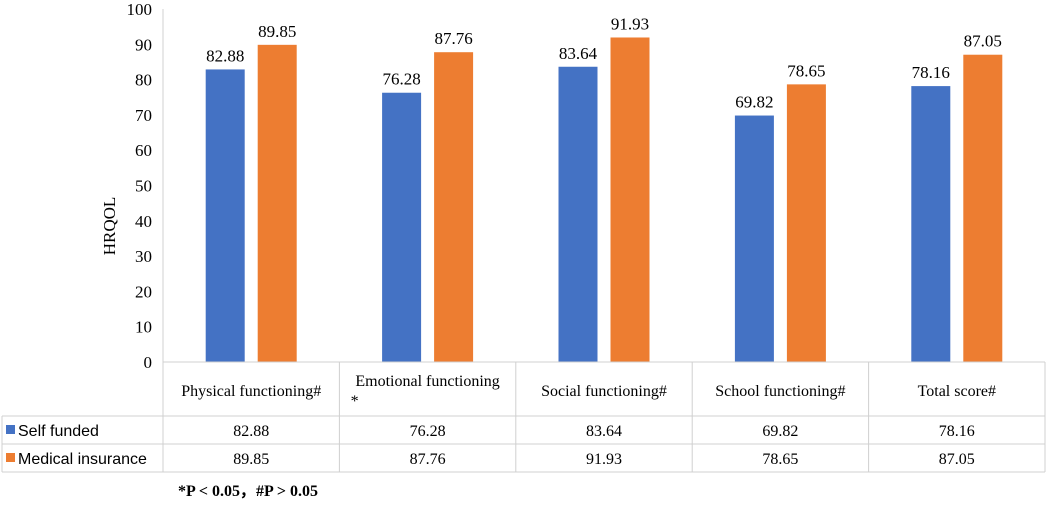 Image resolution: width=1049 pixels, height=505 pixels. I want to click on category-label-line: *, so click(355, 401).